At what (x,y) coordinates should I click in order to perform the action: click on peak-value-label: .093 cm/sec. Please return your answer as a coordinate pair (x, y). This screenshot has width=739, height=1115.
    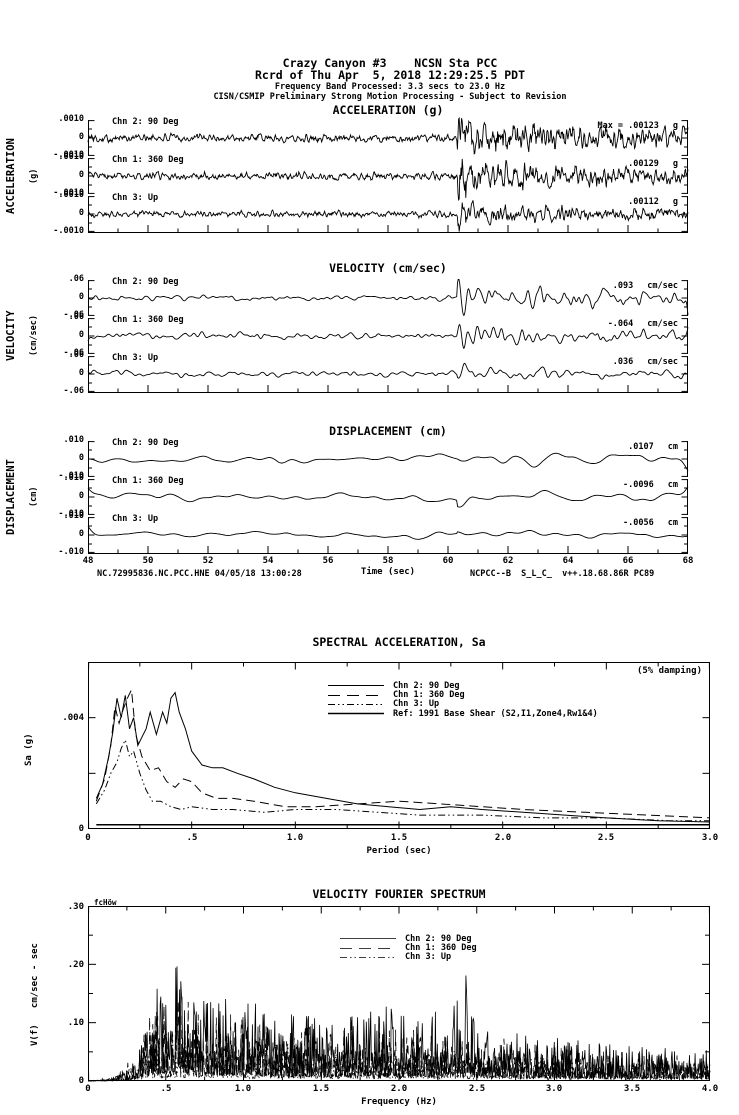
    Looking at the image, I should click on (645, 286).